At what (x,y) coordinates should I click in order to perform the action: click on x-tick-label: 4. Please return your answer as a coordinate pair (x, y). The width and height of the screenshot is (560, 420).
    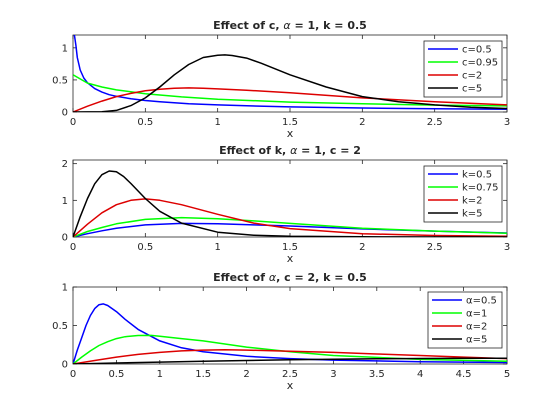
    Looking at the image, I should click on (420, 374).